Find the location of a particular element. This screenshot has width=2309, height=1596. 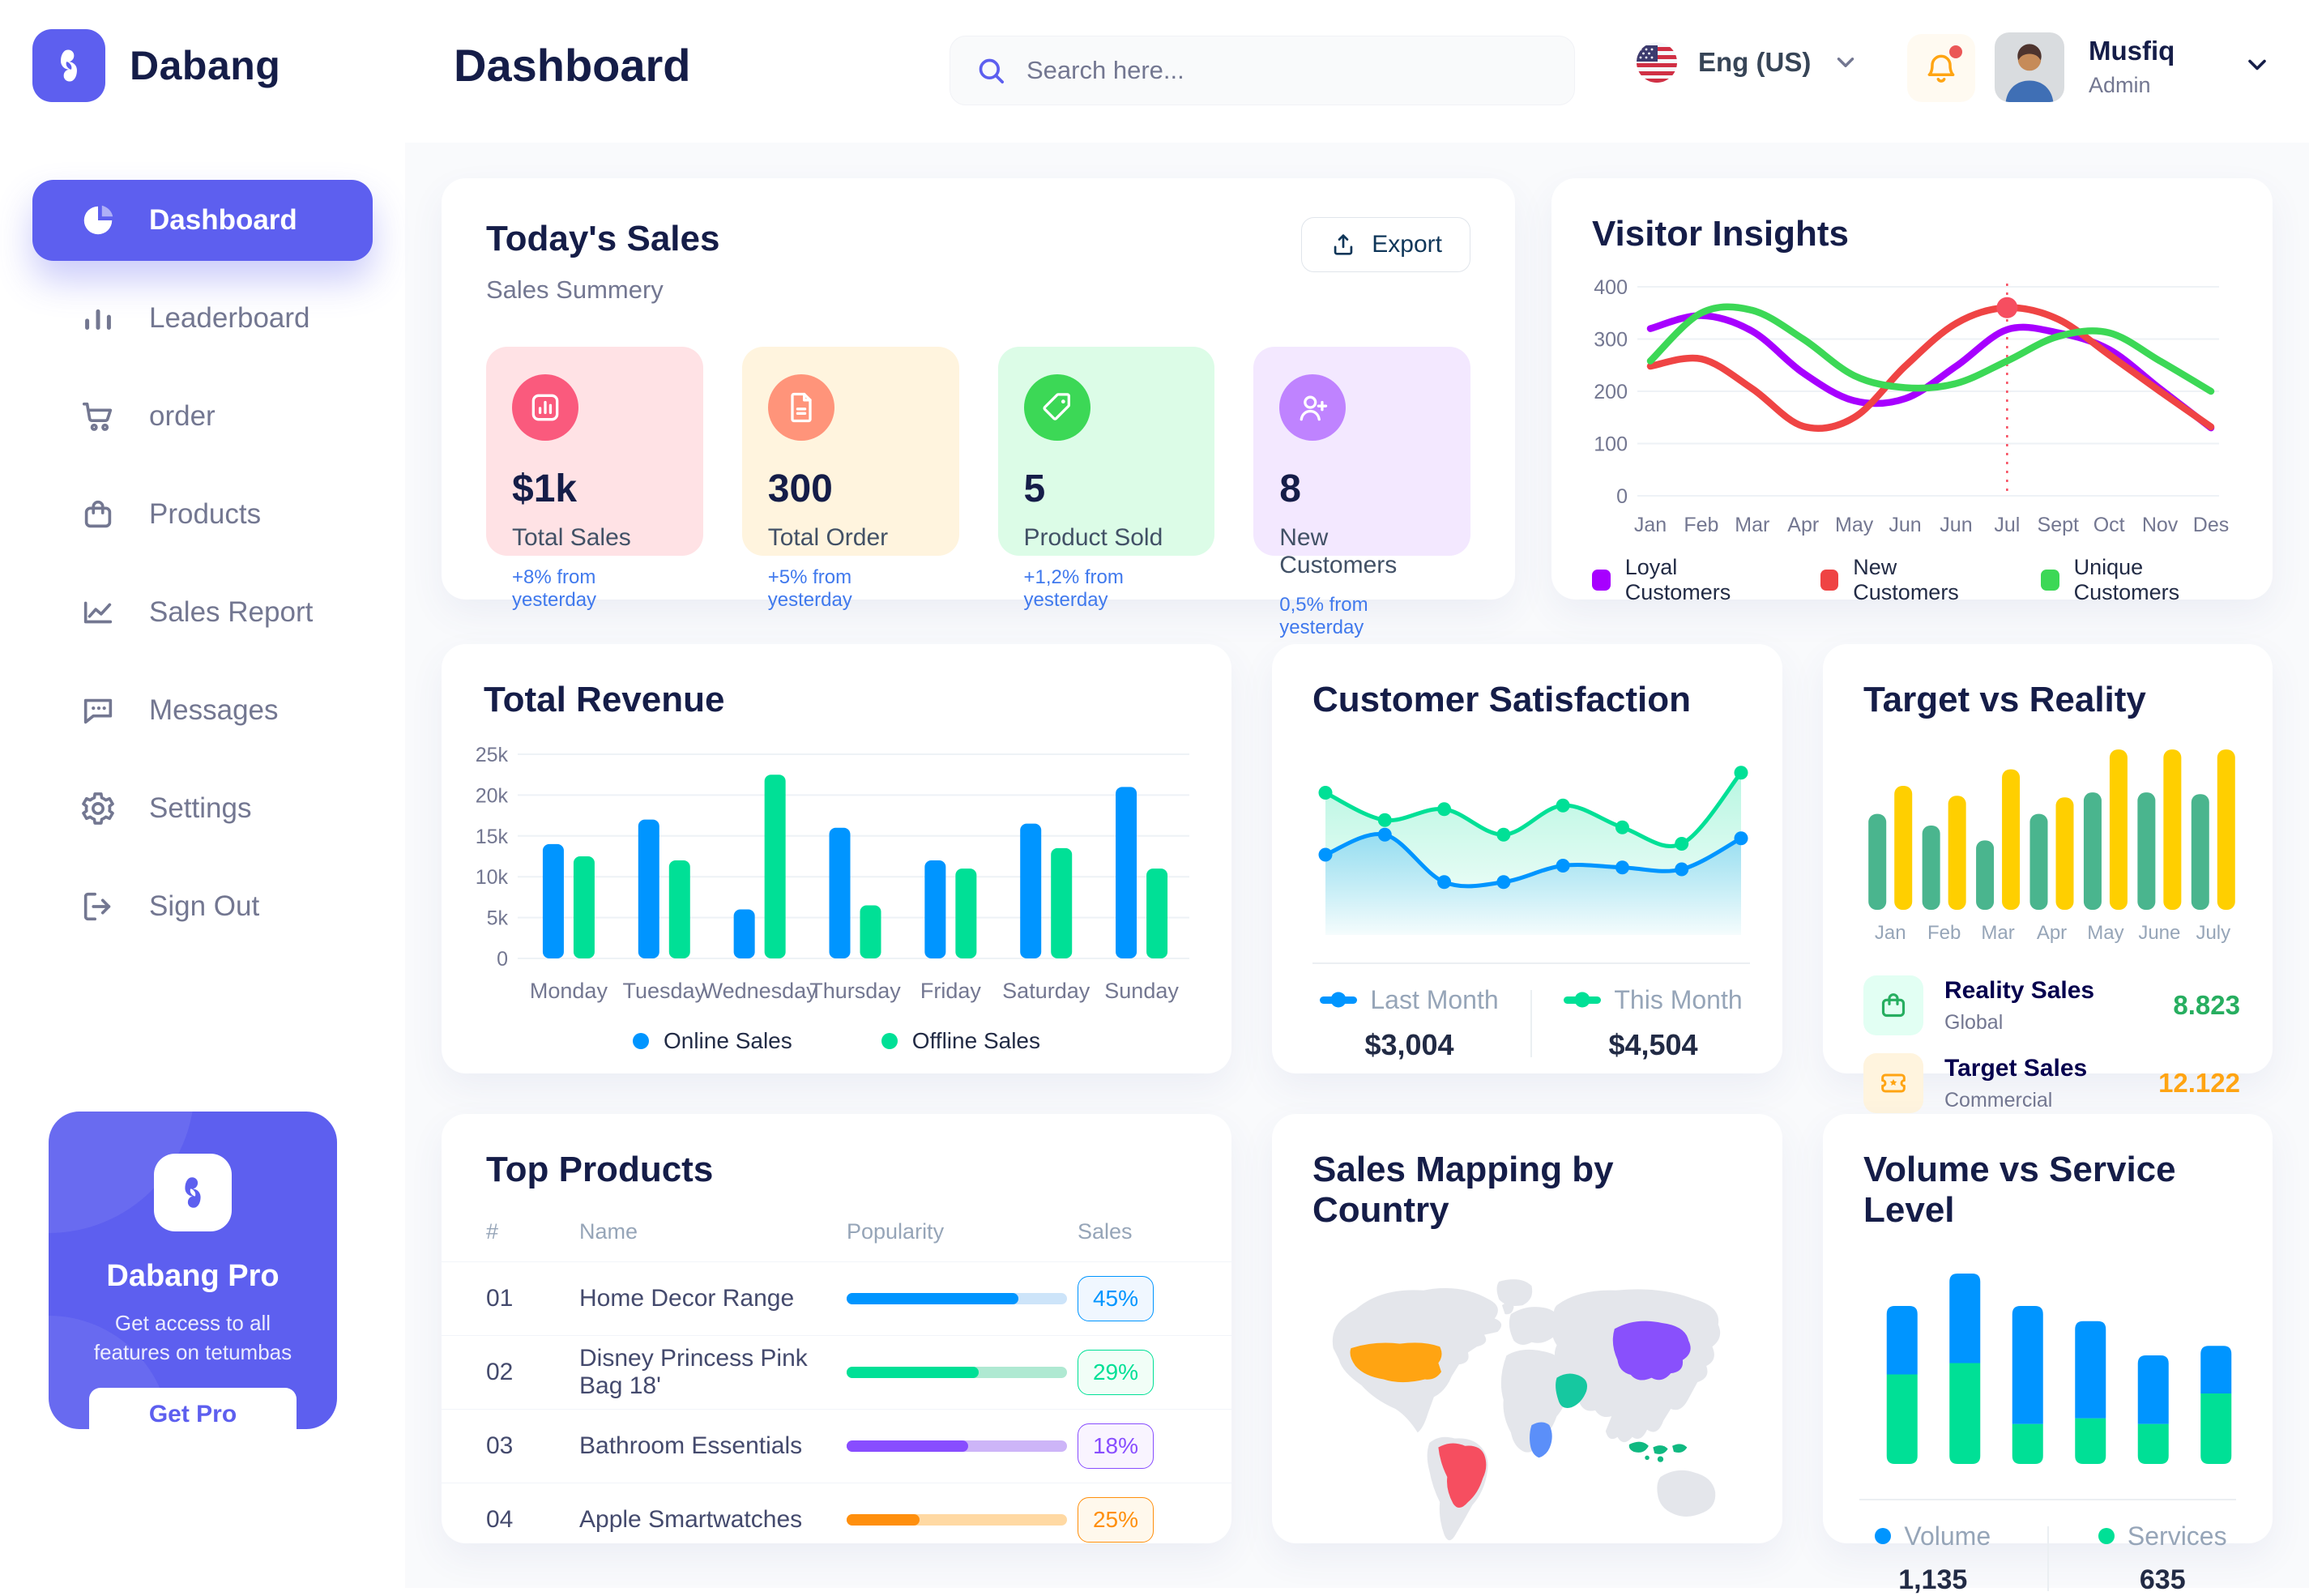

bar-feb-target-sales is located at coordinates (1957, 853).